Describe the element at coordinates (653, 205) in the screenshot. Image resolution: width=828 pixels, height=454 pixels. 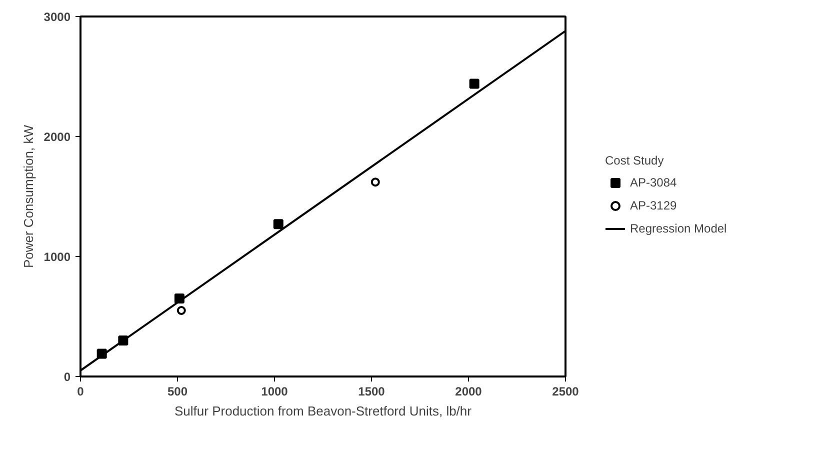
I see `legend-label: AP-3129` at that location.